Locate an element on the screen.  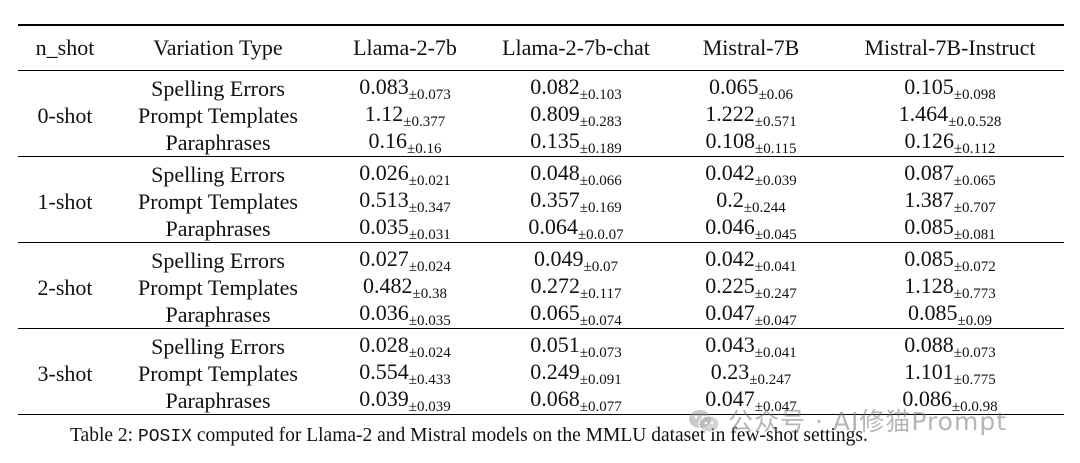
mean-value: 0.039 is located at coordinates (384, 398).